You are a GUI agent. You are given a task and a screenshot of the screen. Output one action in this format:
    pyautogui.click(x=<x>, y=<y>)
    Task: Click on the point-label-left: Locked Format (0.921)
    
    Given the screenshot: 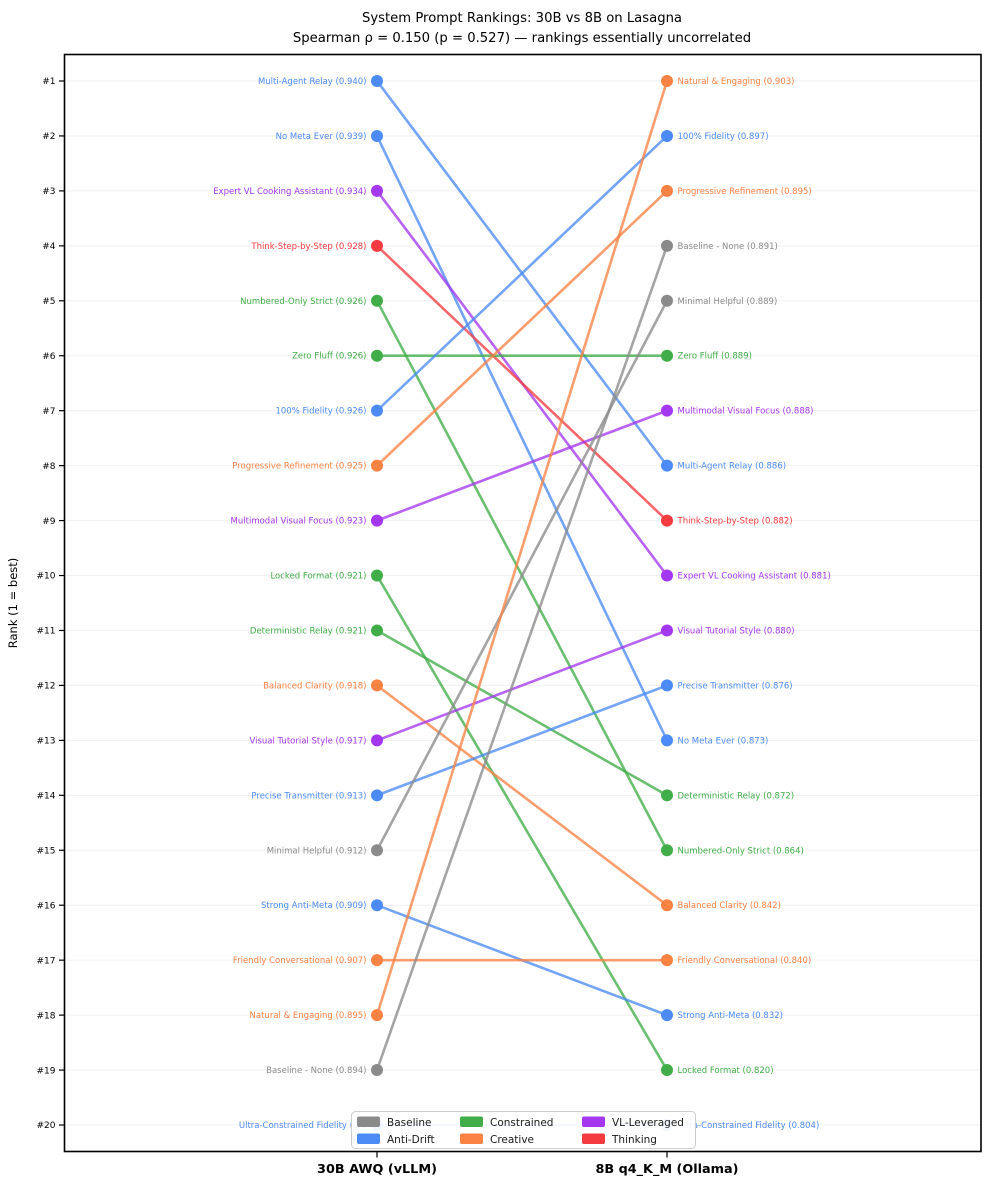 What is the action you would take?
    pyautogui.click(x=318, y=577)
    